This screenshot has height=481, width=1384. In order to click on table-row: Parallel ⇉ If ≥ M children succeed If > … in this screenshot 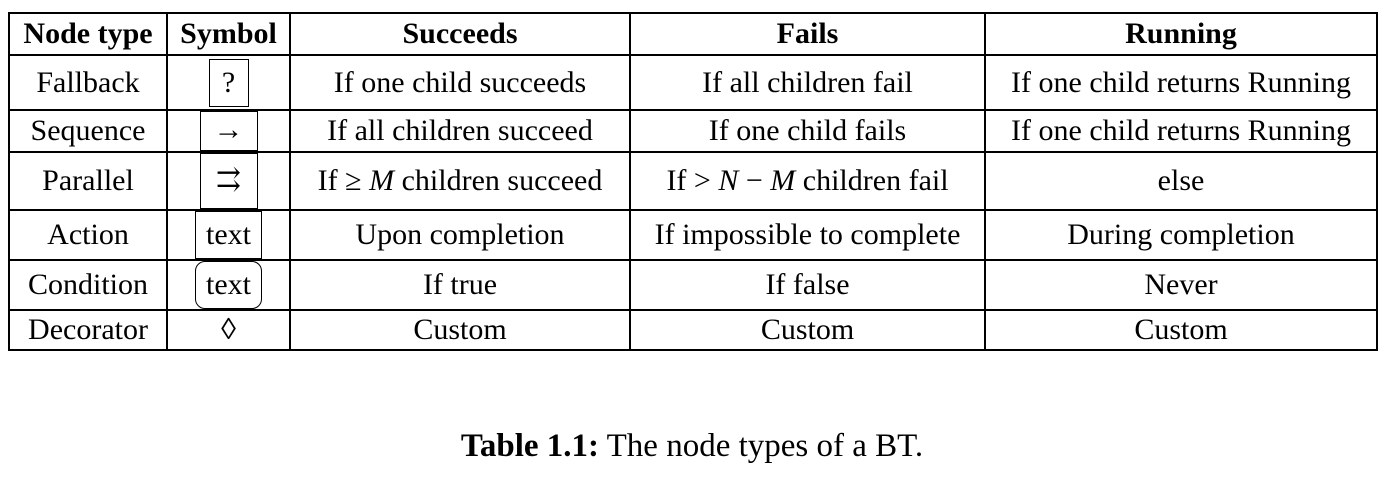, I will do `click(693, 181)`.